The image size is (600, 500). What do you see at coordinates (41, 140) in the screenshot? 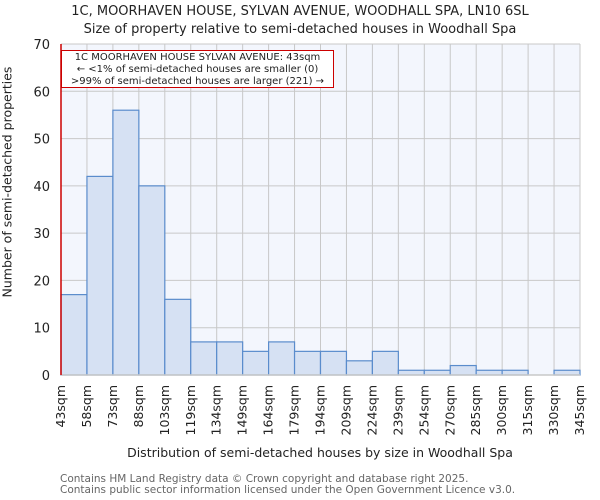
I see `y-tick-label: 50` at bounding box center [41, 140].